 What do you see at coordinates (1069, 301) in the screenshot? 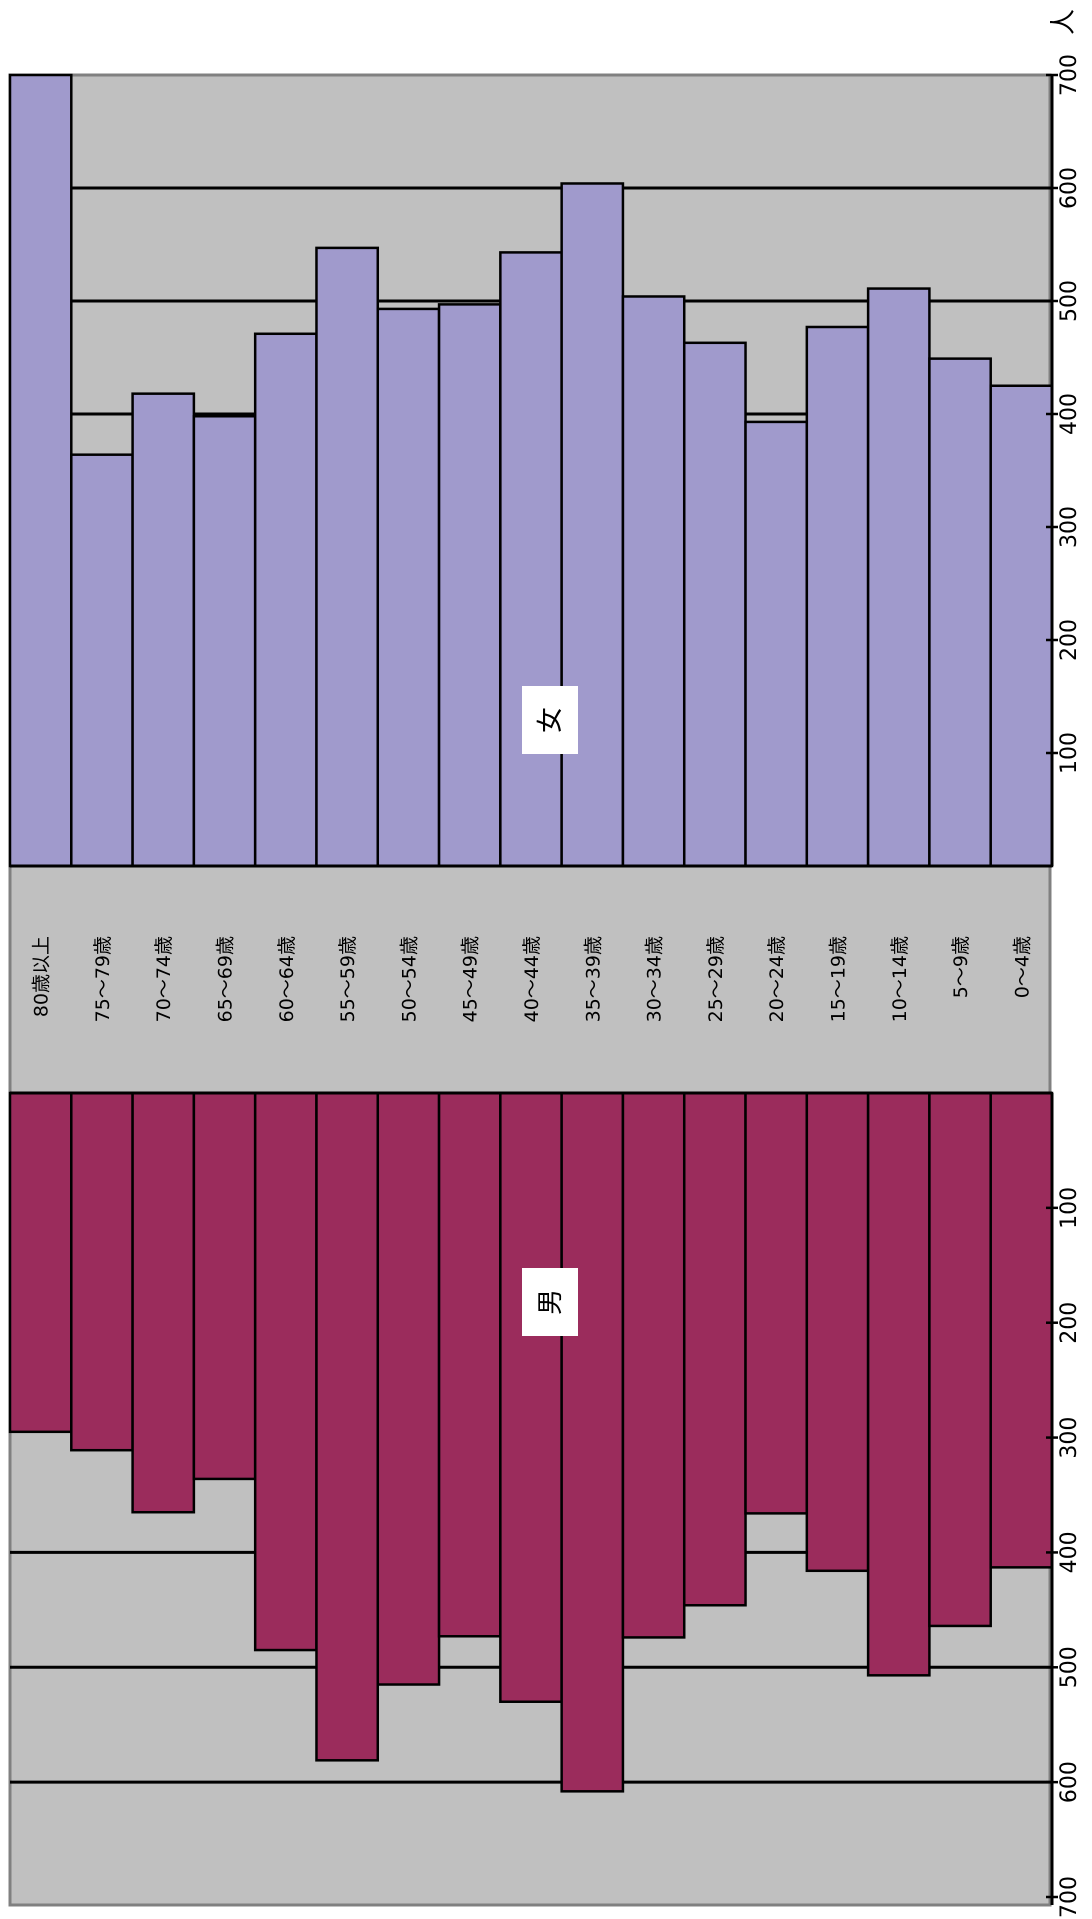
I see `tick-label-female: 500` at bounding box center [1069, 301].